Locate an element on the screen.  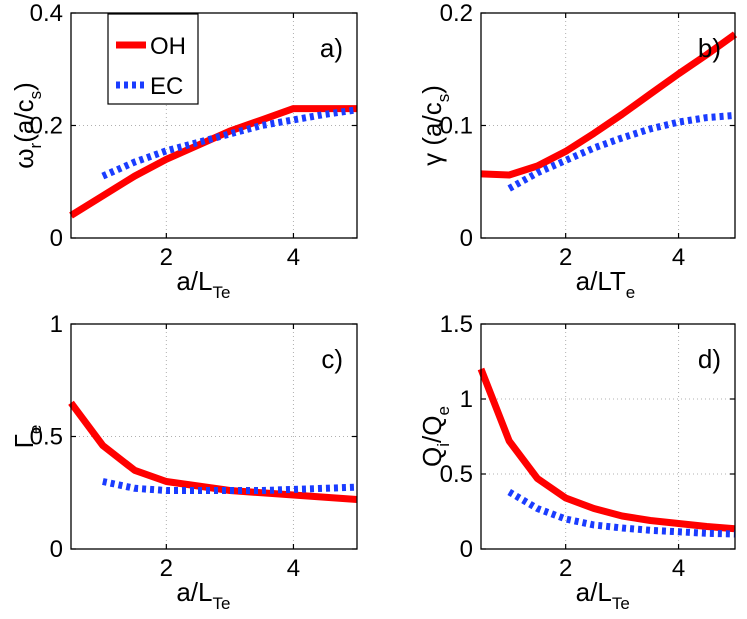
panel-label: c) is located at coordinates (332, 359).